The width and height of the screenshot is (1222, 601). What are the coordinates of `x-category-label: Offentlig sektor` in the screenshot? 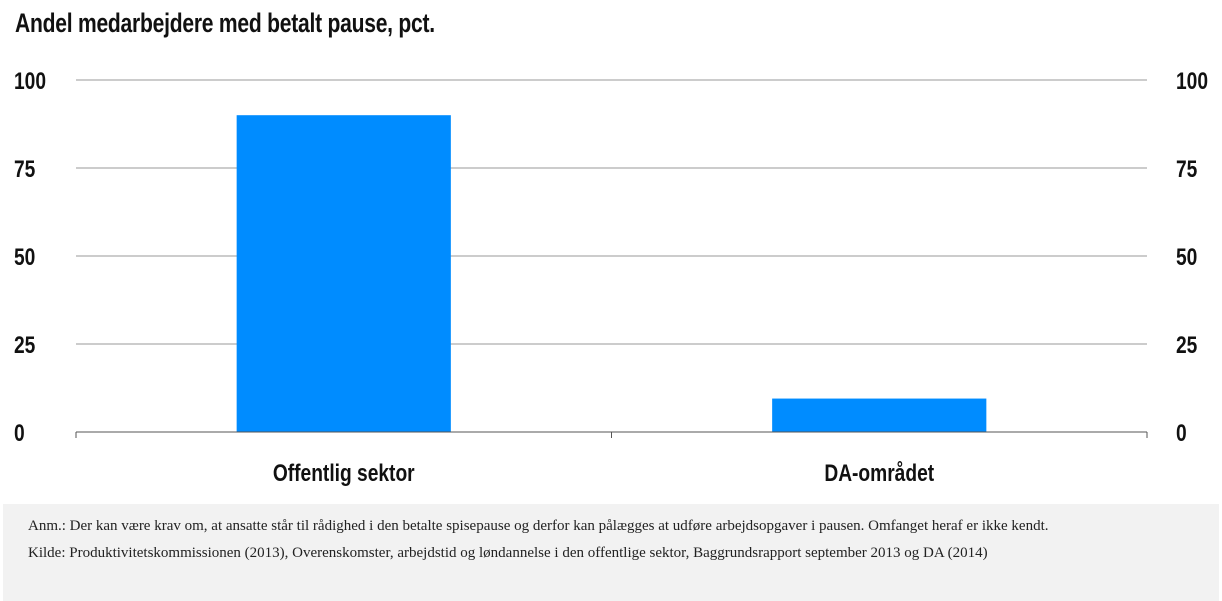 It's located at (344, 473).